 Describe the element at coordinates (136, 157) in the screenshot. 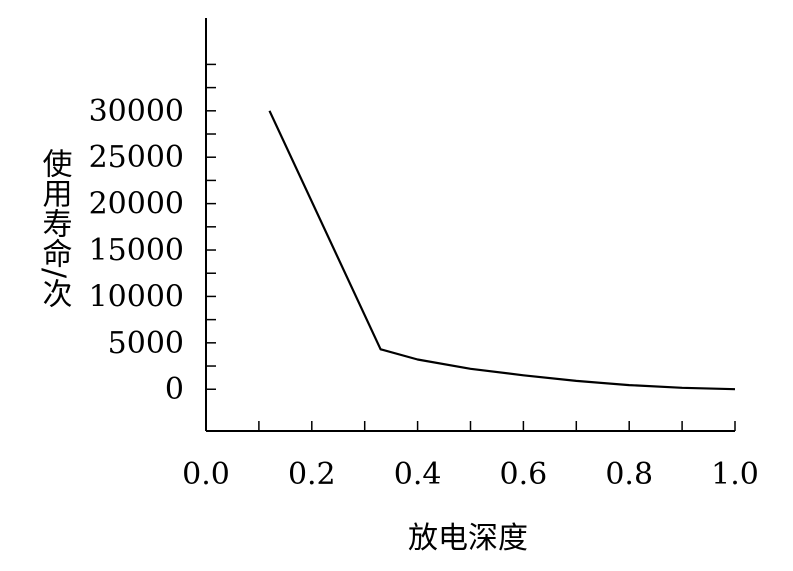

I see `y-tick-label: 25000` at that location.